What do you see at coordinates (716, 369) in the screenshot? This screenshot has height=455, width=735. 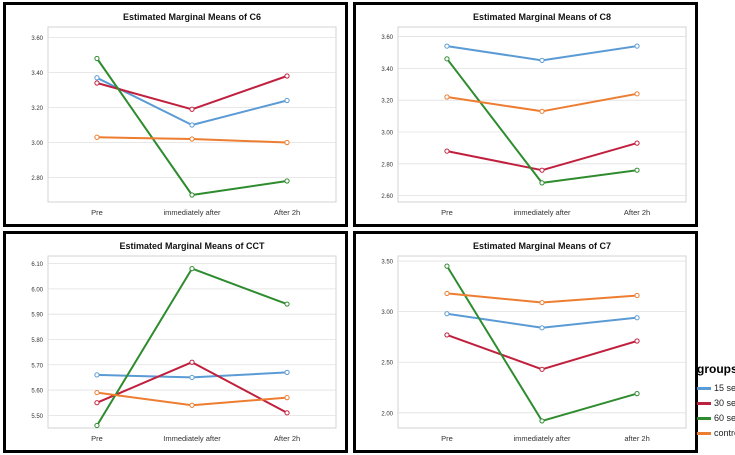 I see `legend-title: groups` at bounding box center [716, 369].